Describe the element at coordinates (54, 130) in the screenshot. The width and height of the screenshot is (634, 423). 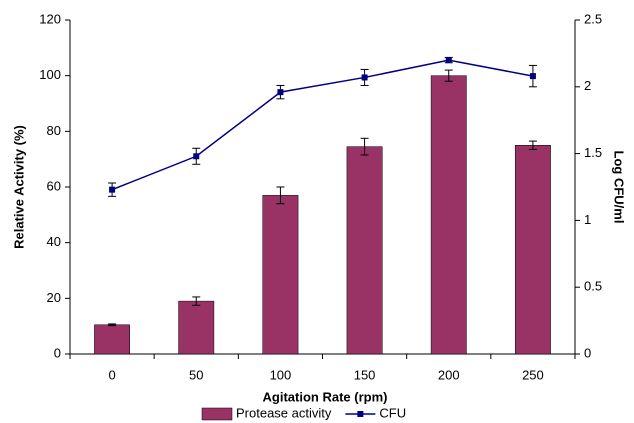
I see `y-tick-label: 80` at that location.